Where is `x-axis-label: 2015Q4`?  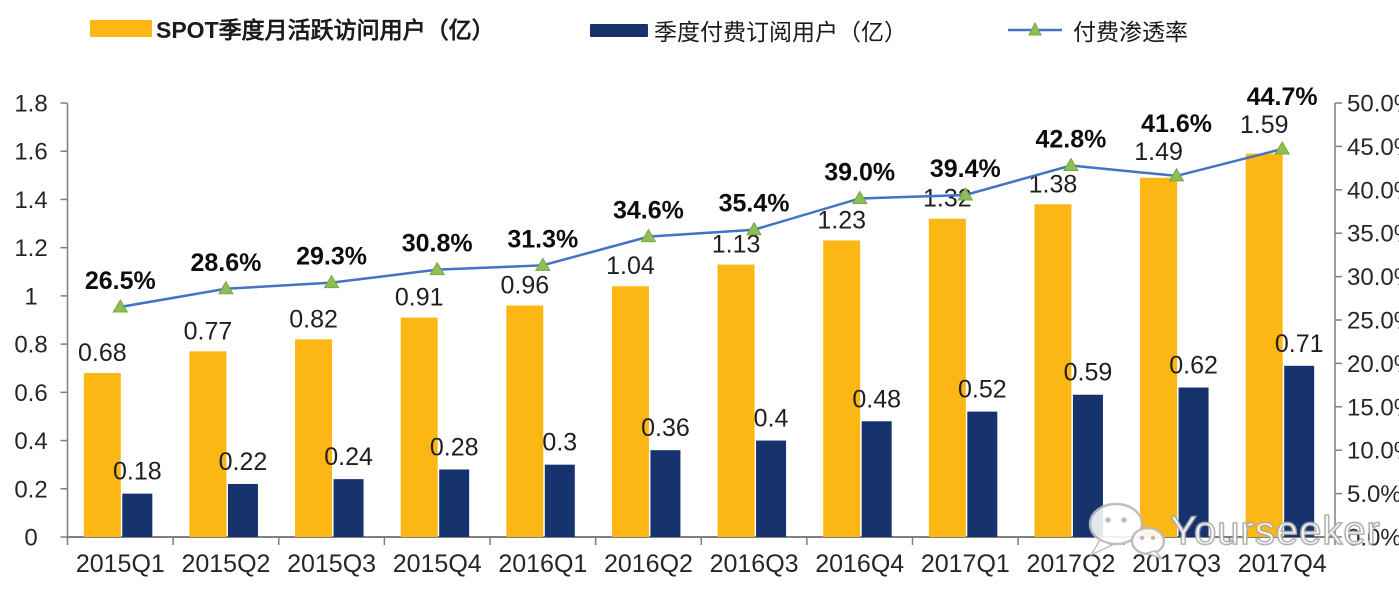 x-axis-label: 2015Q4 is located at coordinates (437, 564).